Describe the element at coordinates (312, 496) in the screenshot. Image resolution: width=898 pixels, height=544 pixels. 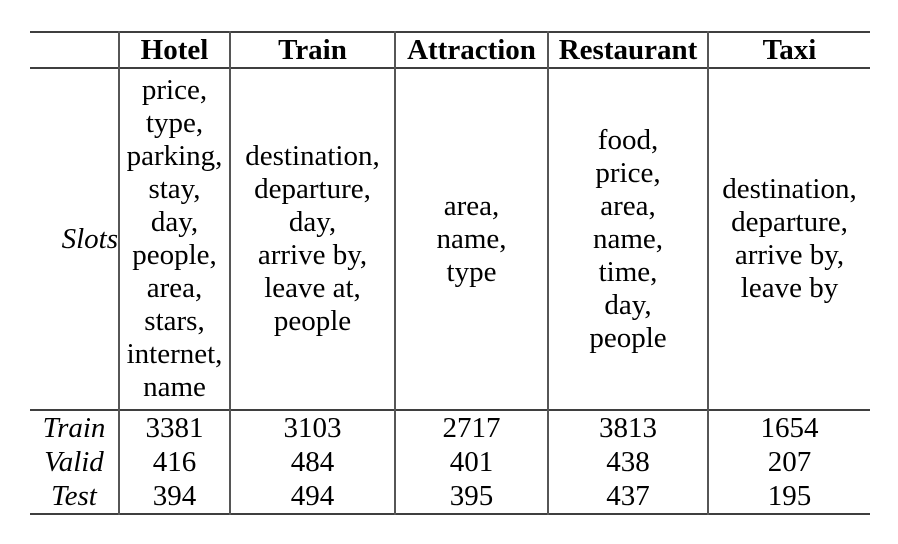
I see `cell-test-train: 494` at that location.